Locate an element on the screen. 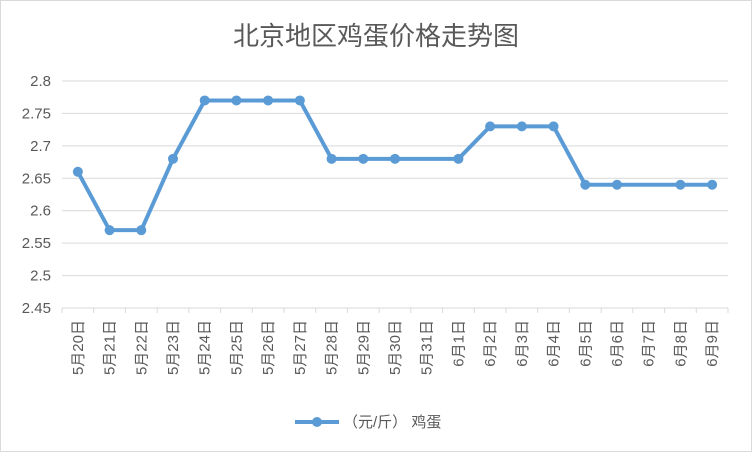  x-tick-label: 5月29日 is located at coordinates (363, 347).